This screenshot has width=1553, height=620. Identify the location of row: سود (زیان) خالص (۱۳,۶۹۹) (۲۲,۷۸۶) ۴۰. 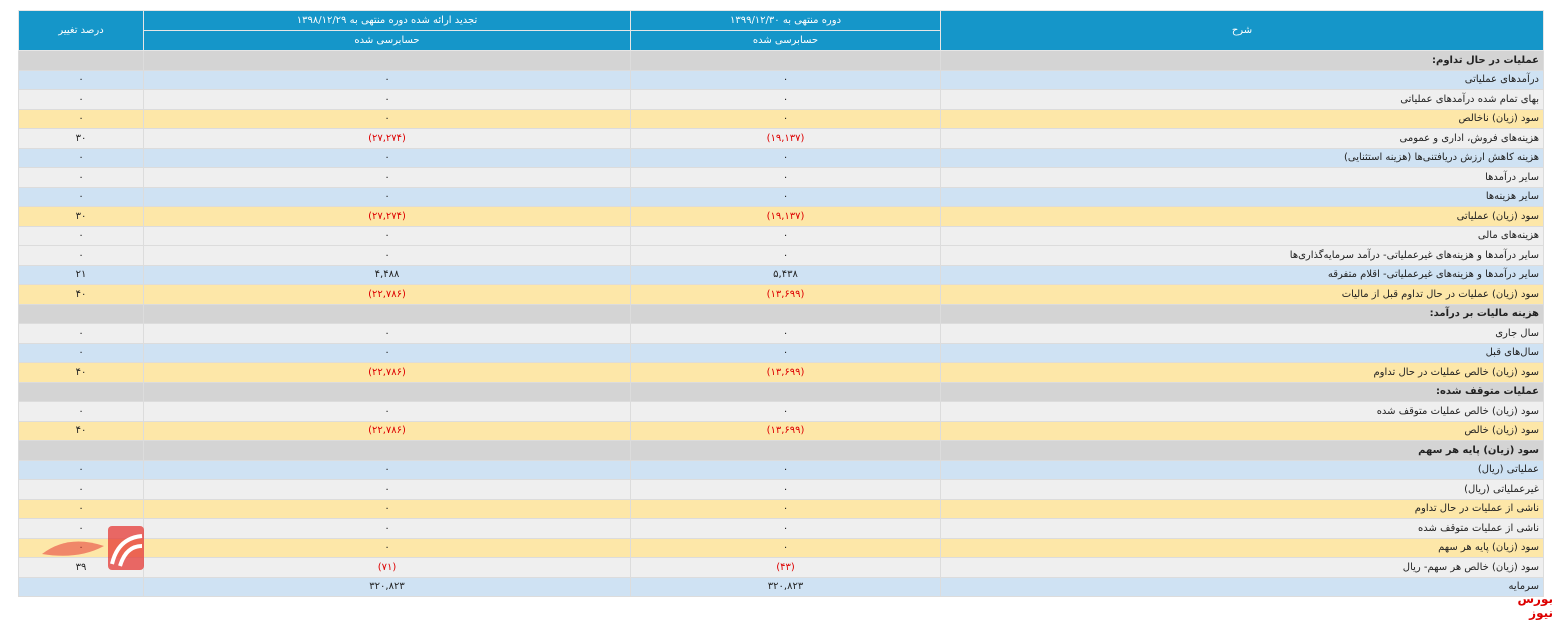
(781, 430).